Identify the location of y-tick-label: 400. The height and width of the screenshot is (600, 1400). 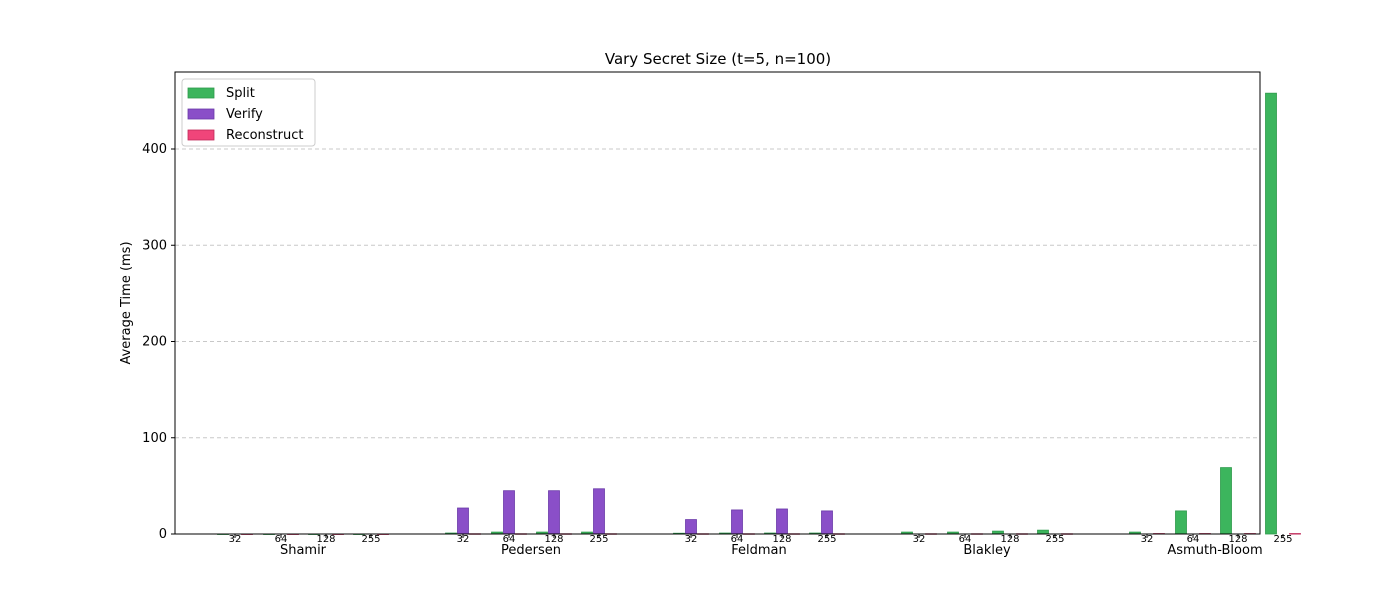
(154, 149).